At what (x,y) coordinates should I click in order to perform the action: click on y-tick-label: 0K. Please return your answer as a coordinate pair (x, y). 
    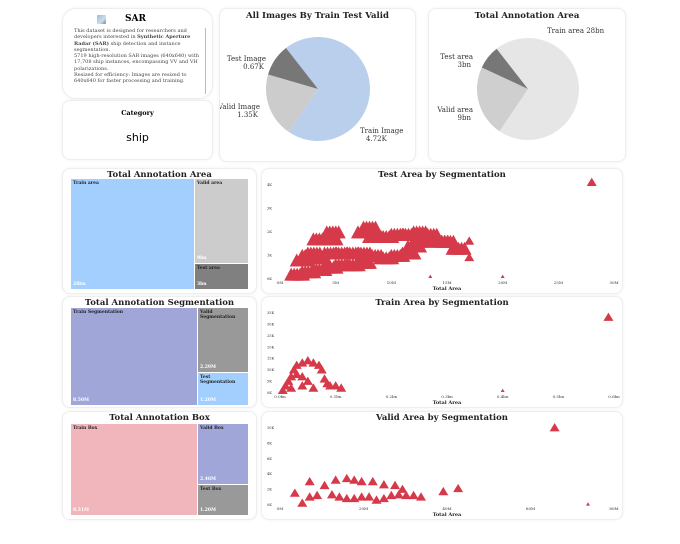
    Looking at the image, I should click on (269, 393).